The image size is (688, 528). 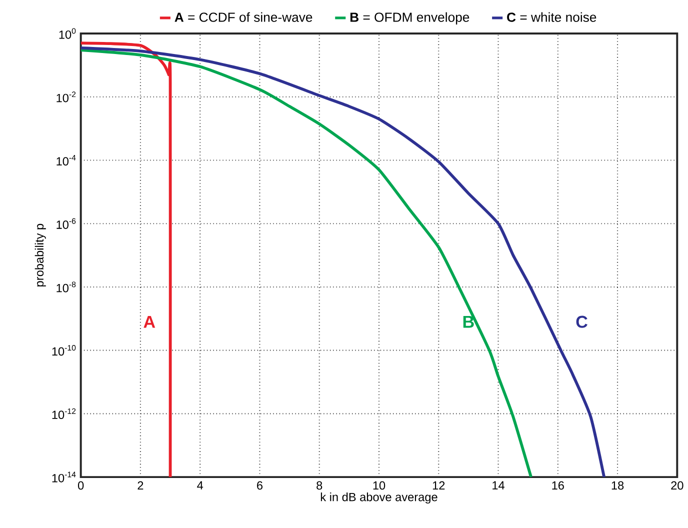 I want to click on y-tick-label: 10$^{-10}$, so click(x=64, y=350).